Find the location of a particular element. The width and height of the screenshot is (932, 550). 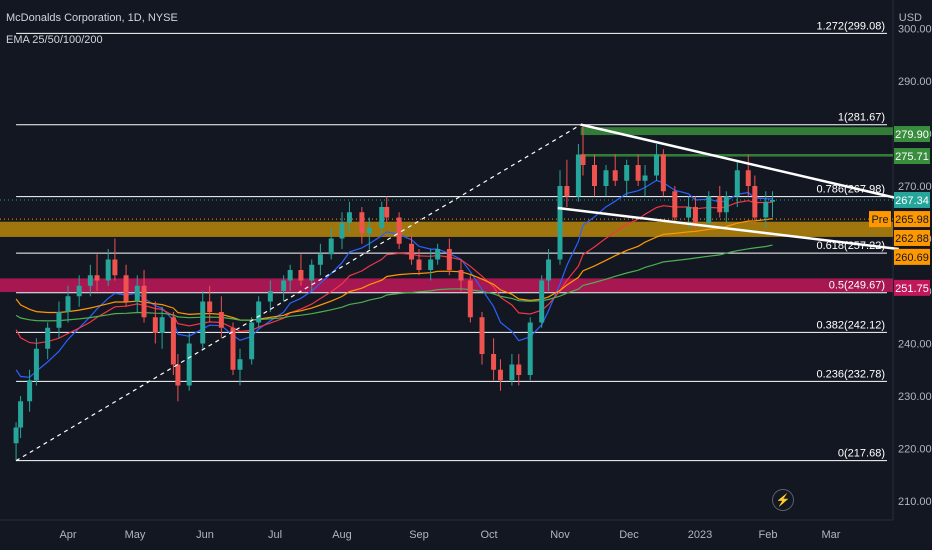

lightning-icon: ⚡ is located at coordinates (783, 500).